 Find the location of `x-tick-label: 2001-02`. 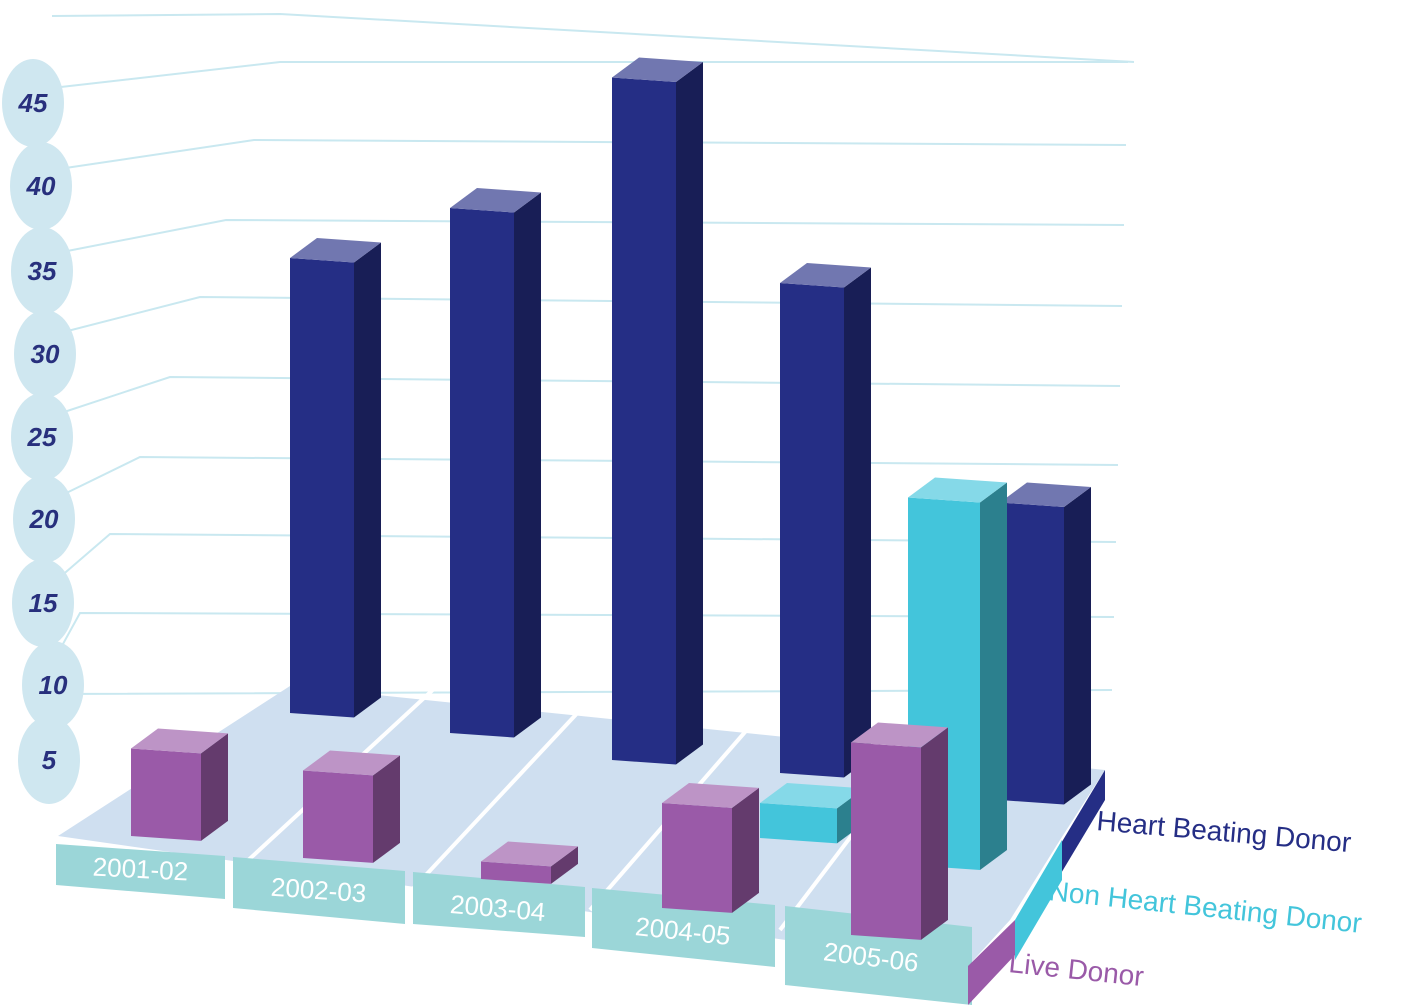

x-tick-label: 2001-02 is located at coordinates (140, 869).